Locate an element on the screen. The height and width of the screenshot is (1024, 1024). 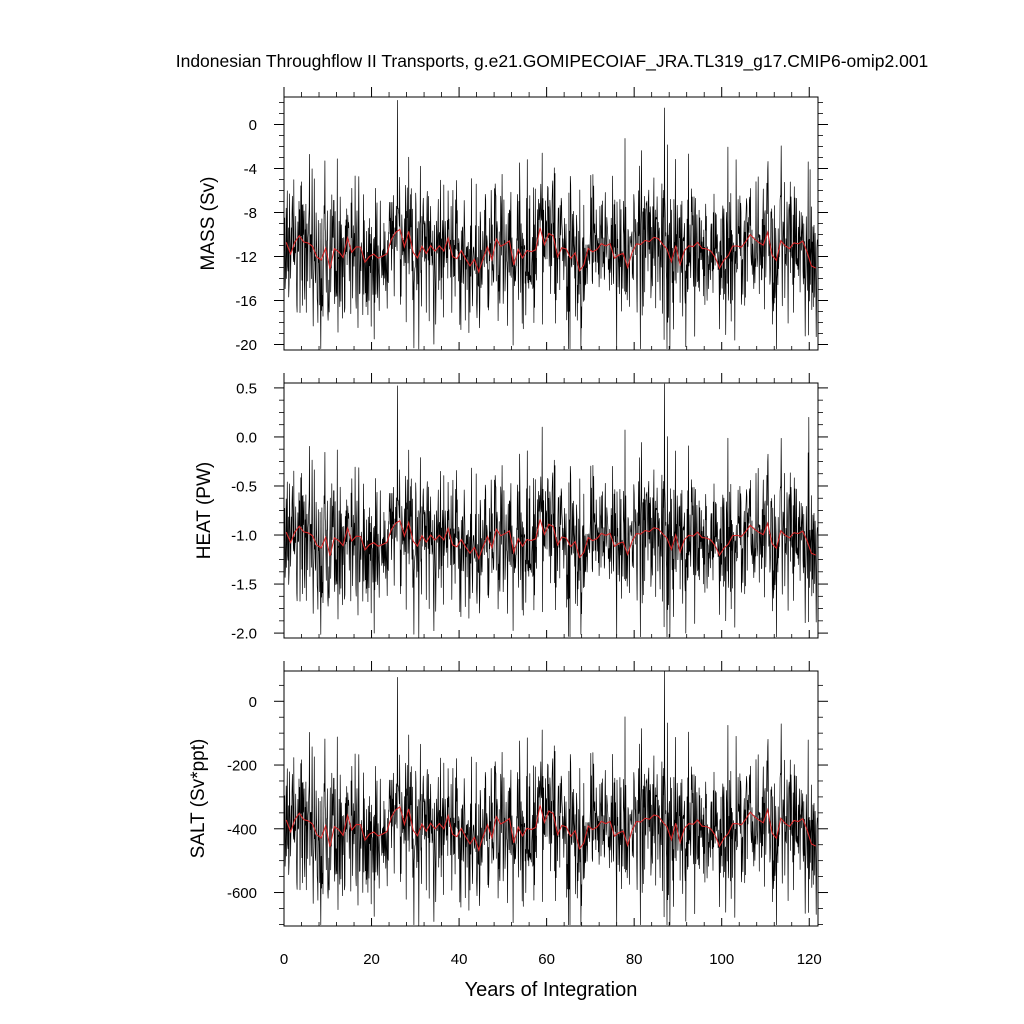
mass-y-tick-label: -20 is located at coordinates (246, 345).